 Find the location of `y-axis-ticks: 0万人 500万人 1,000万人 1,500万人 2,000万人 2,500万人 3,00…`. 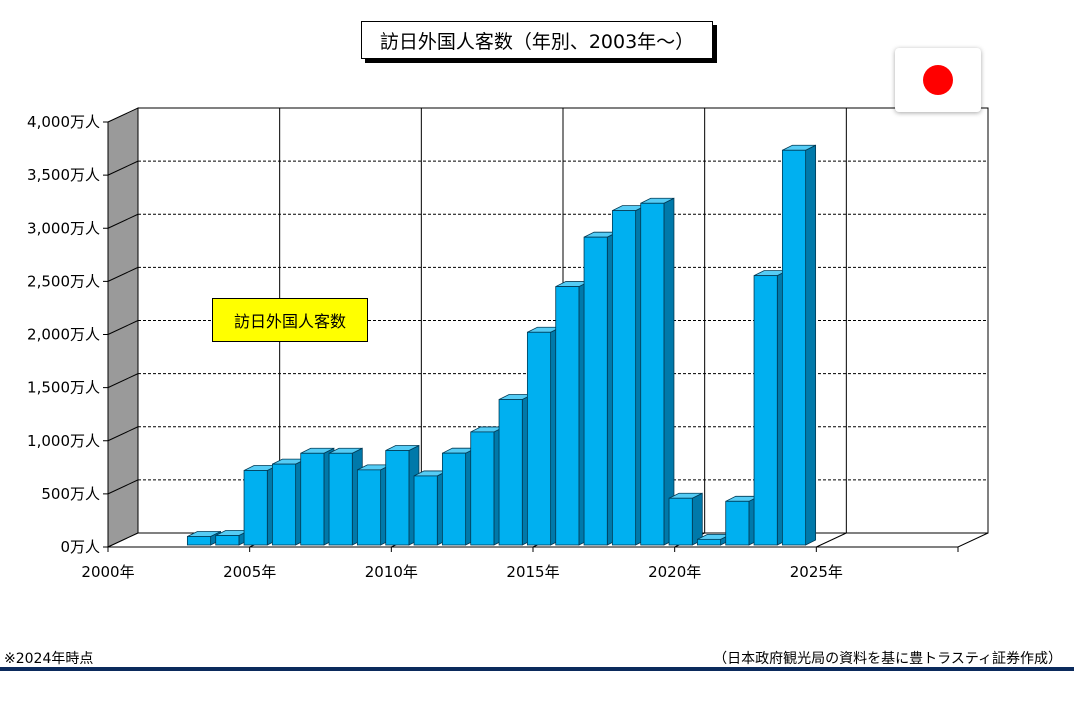

y-axis-ticks: 0万人 500万人 1,000万人 1,500万人 2,000万人 2,500万人 3,00… is located at coordinates (67, 334).